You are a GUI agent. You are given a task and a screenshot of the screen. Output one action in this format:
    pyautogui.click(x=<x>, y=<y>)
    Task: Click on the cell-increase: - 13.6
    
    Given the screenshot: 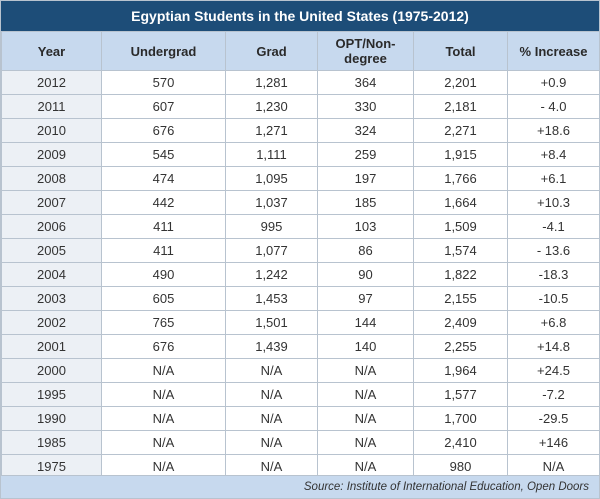 What is the action you would take?
    pyautogui.click(x=553, y=250)
    